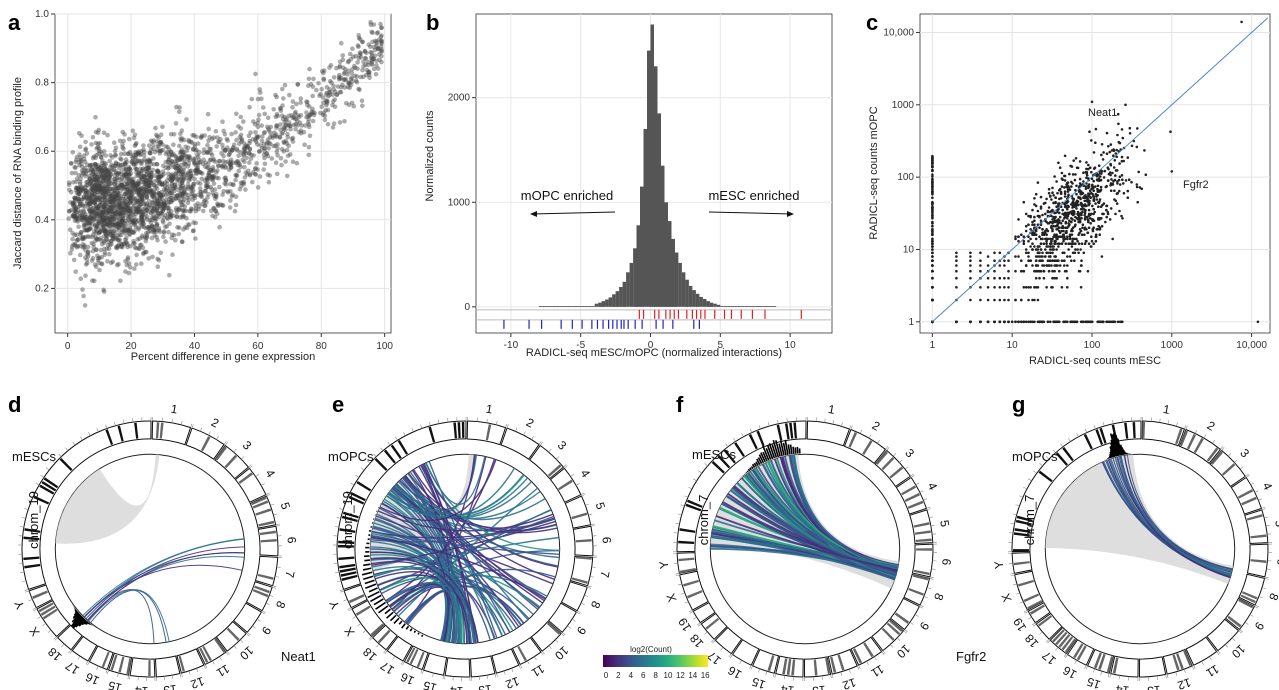 This screenshot has height=690, width=1279. Describe the element at coordinates (1092, 345) in the screenshot. I see `x-tick-label: 100` at that location.